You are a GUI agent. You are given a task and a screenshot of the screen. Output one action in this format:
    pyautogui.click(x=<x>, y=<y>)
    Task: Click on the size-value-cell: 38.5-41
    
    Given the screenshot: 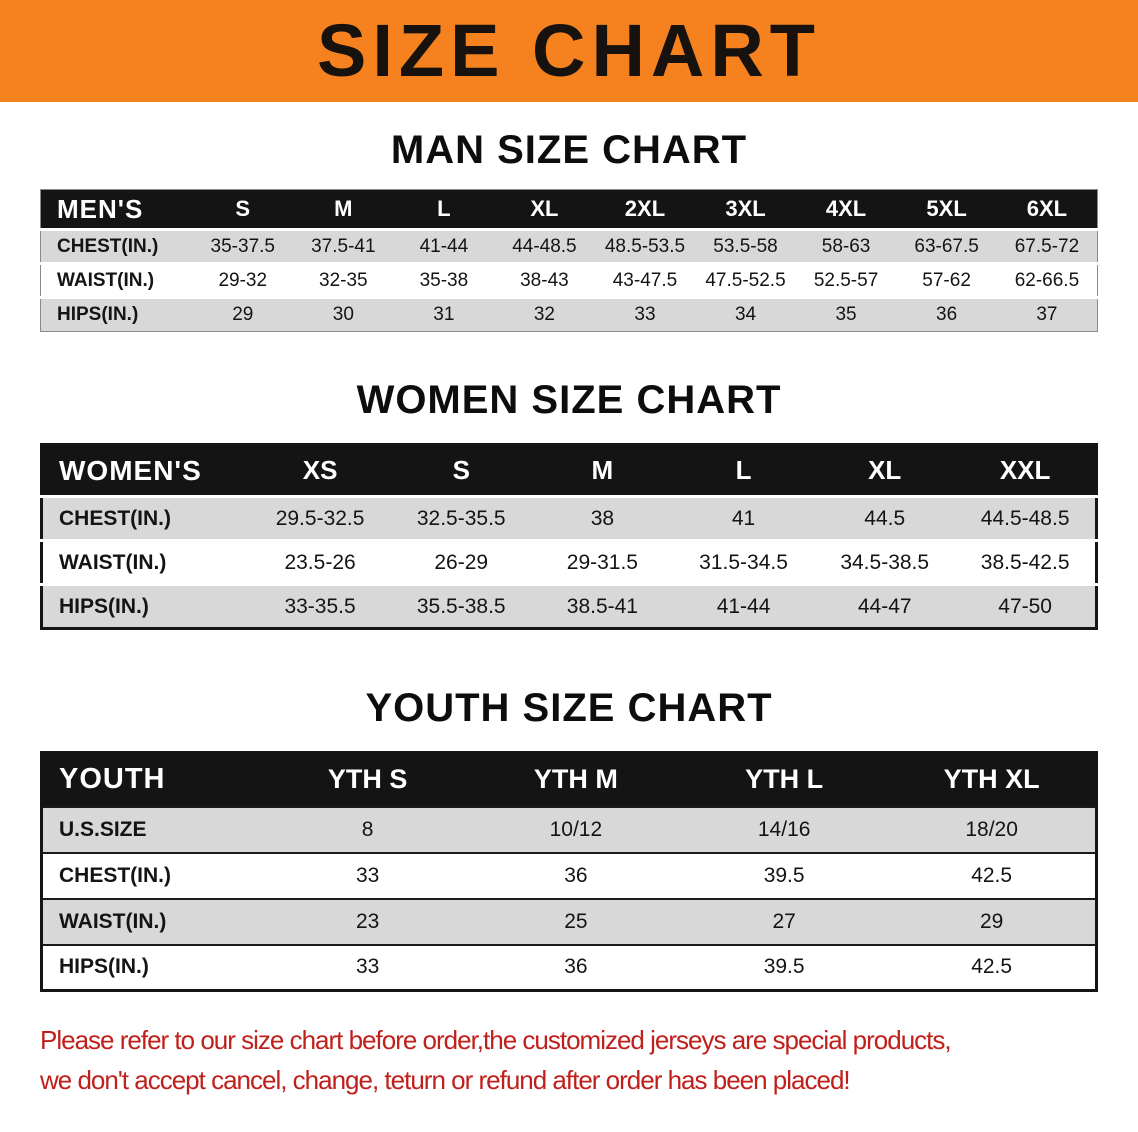 What is the action you would take?
    pyautogui.click(x=602, y=606)
    